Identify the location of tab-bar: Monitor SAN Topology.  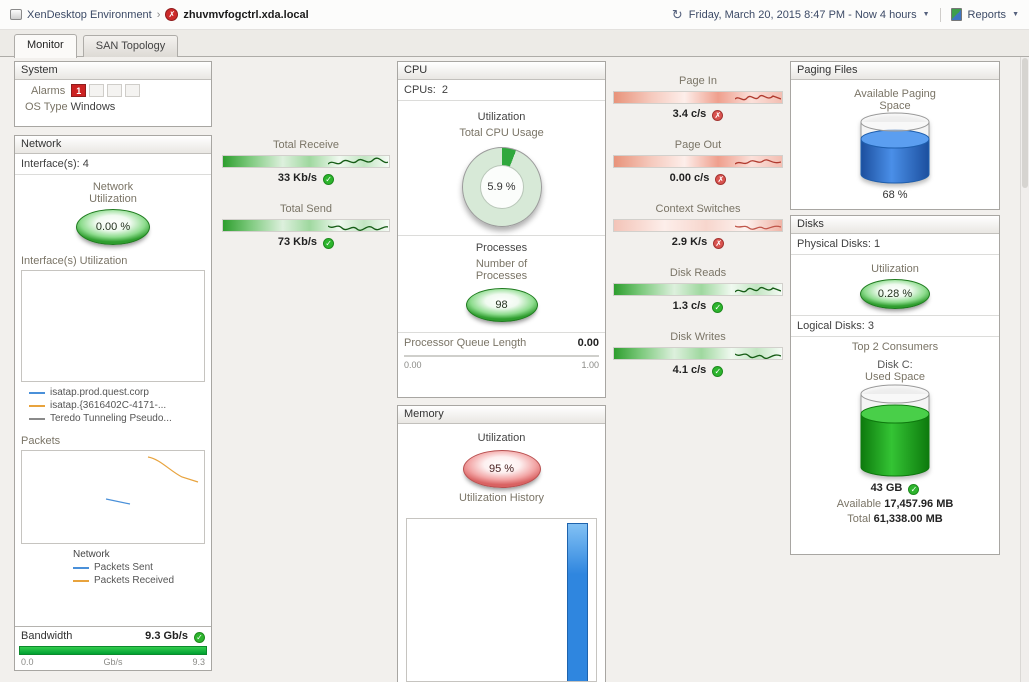
(514, 44).